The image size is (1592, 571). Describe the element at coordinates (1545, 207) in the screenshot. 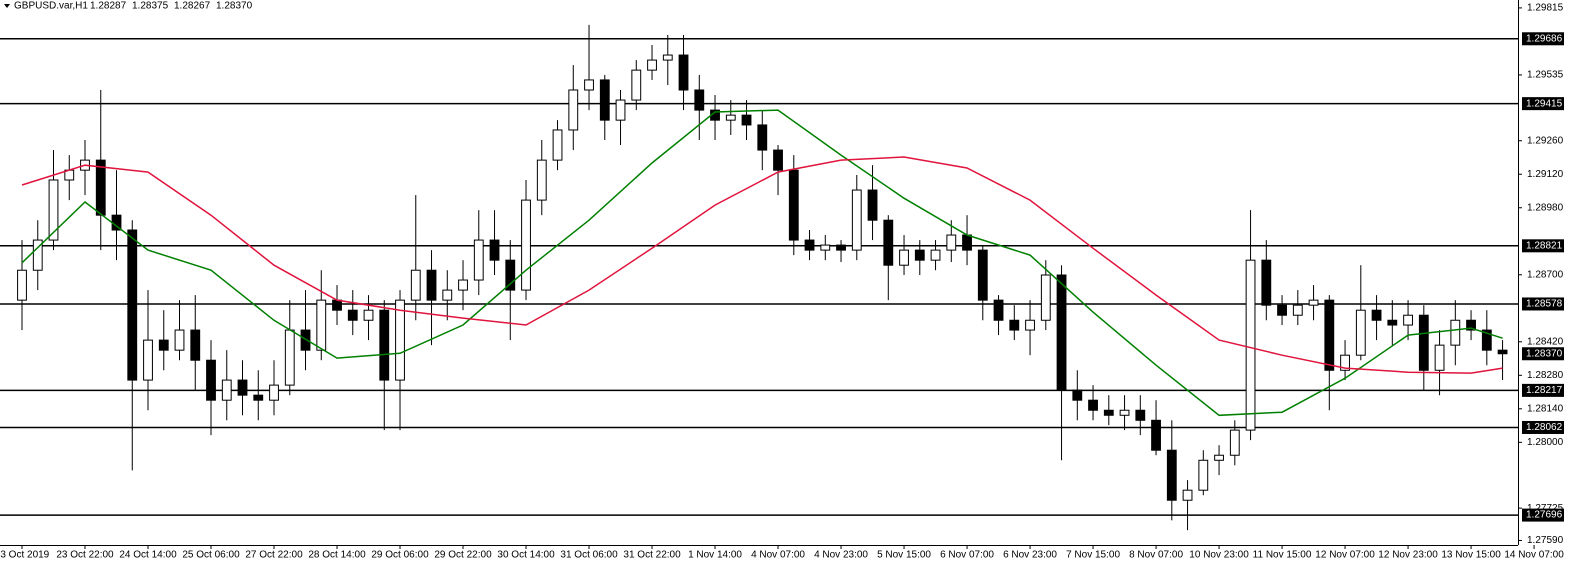

I see `y-tick-label: 1.28980` at that location.